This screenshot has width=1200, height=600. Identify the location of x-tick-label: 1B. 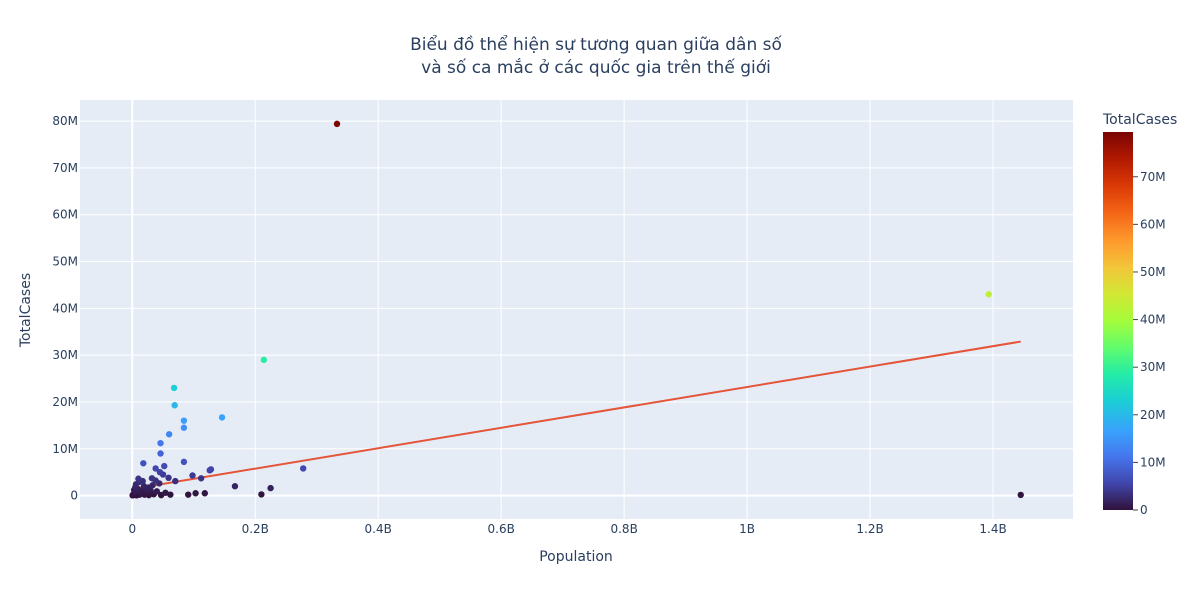
(747, 529).